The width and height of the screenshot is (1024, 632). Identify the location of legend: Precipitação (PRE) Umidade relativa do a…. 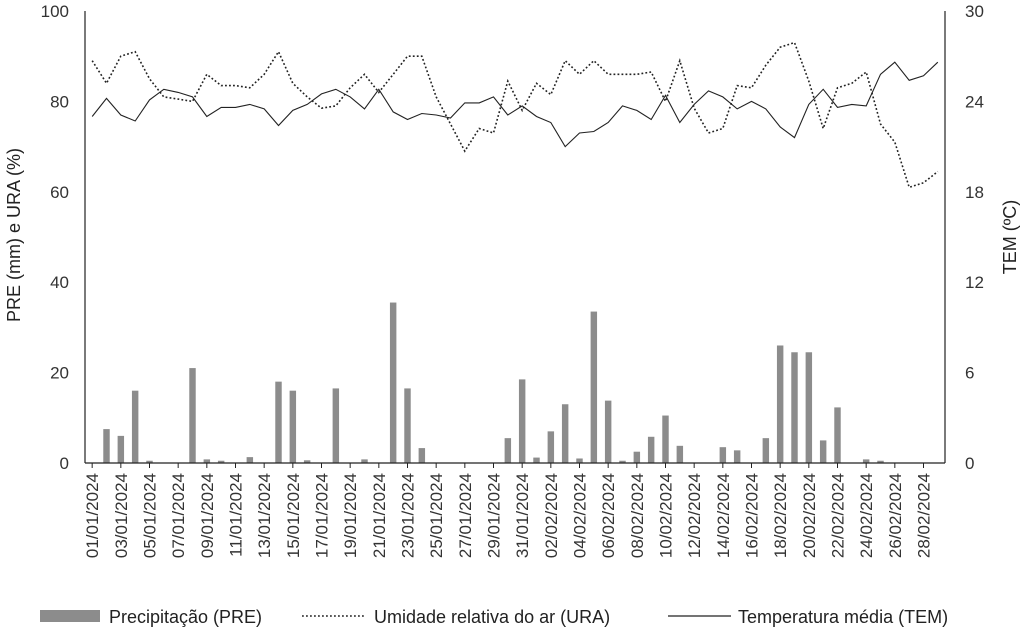
(494, 617).